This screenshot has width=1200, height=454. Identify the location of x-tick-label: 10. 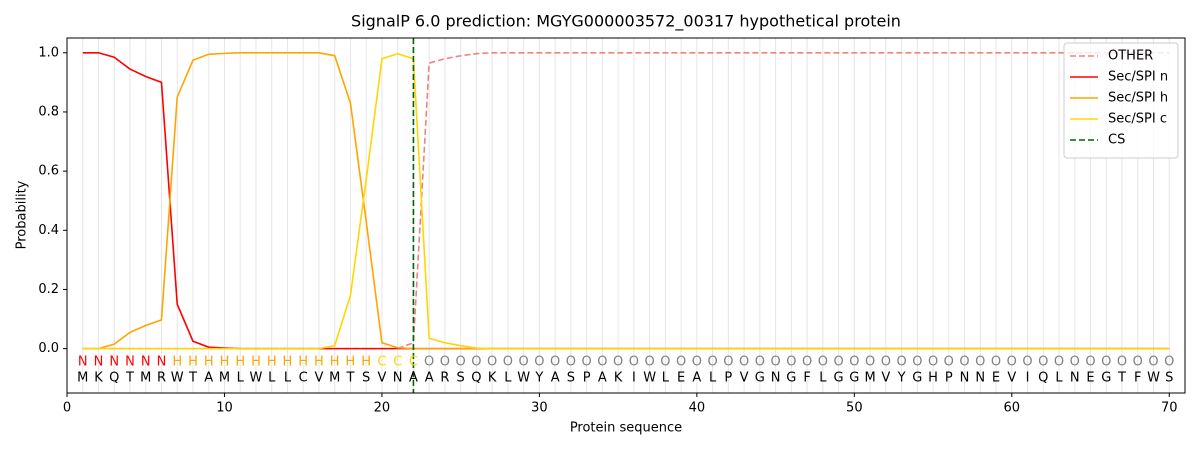
(224, 408).